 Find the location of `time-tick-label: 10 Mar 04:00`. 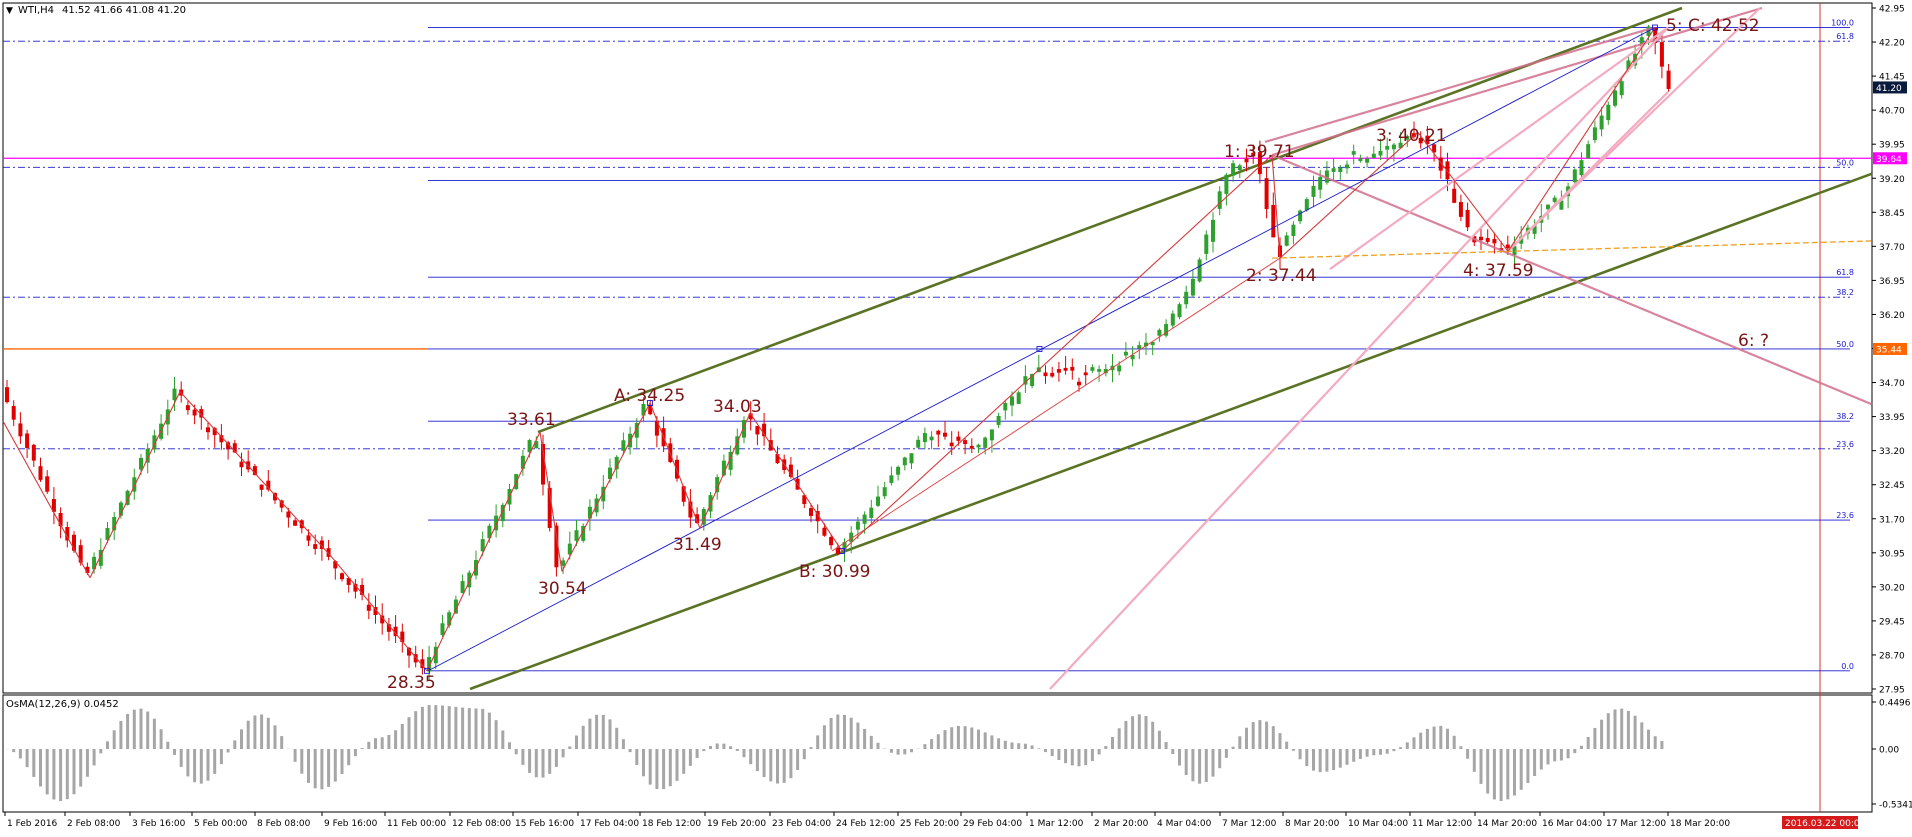

time-tick-label: 10 Mar 04:00 is located at coordinates (1378, 824).